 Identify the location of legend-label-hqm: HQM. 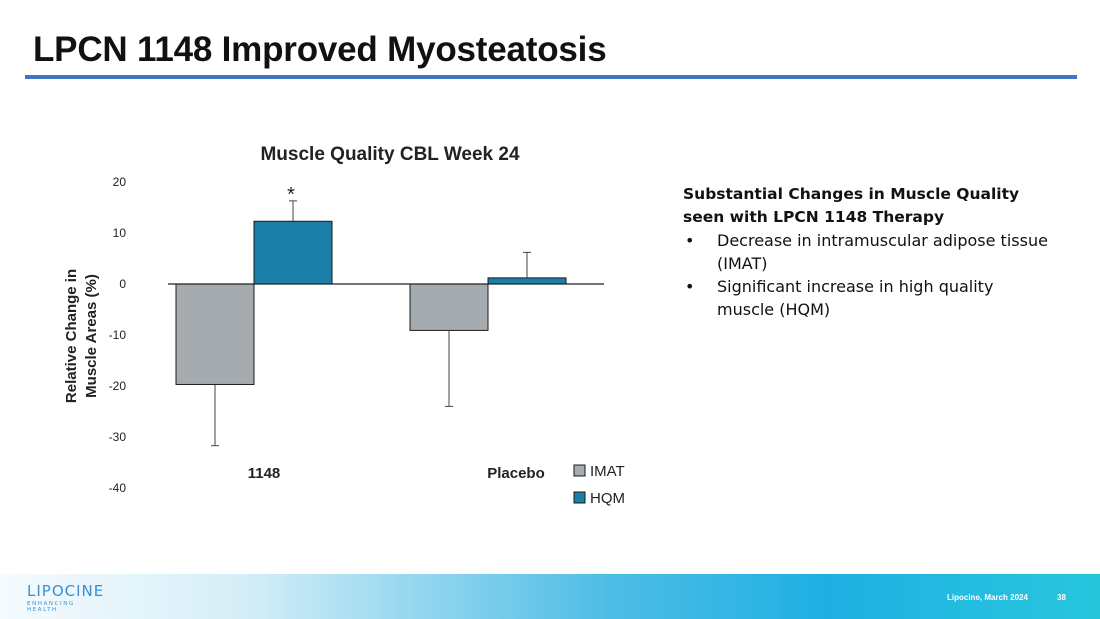
(607, 498).